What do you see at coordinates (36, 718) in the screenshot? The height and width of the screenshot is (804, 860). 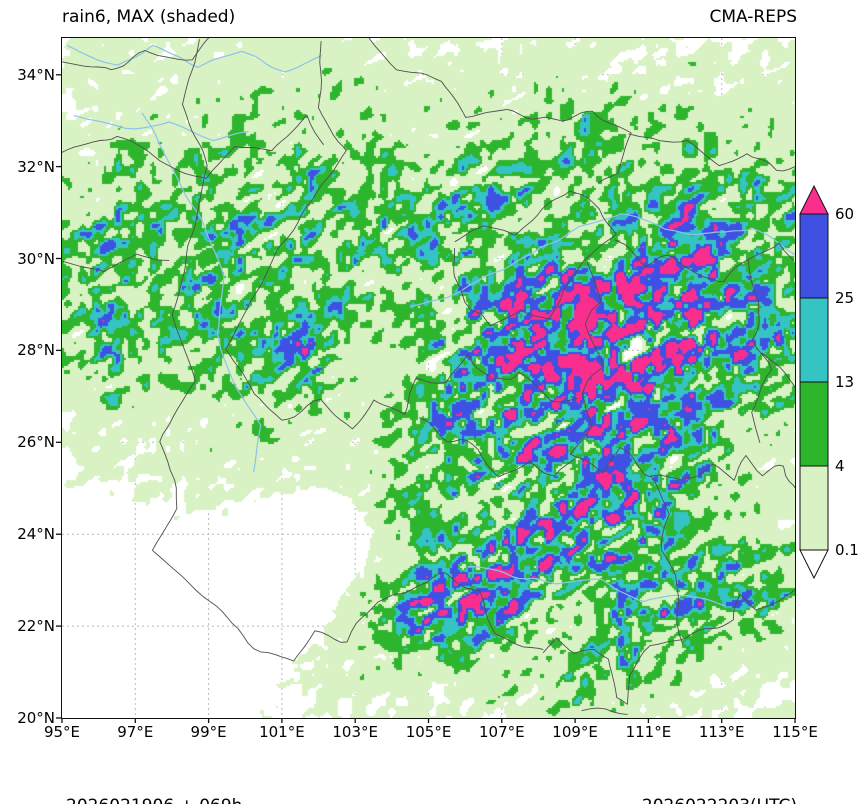 I see `lat-tick-label: 20°N` at bounding box center [36, 718].